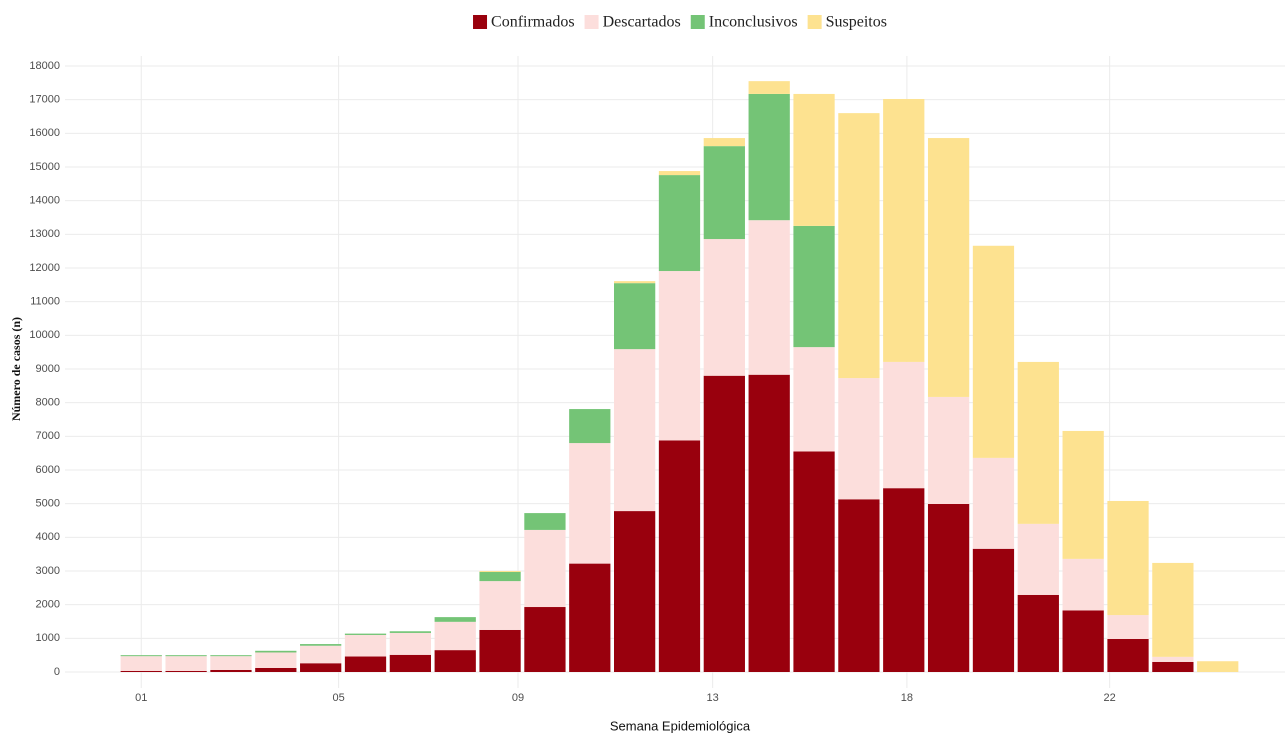 The width and height of the screenshot is (1285, 734). I want to click on y-tick-label: 13000, so click(44, 234).